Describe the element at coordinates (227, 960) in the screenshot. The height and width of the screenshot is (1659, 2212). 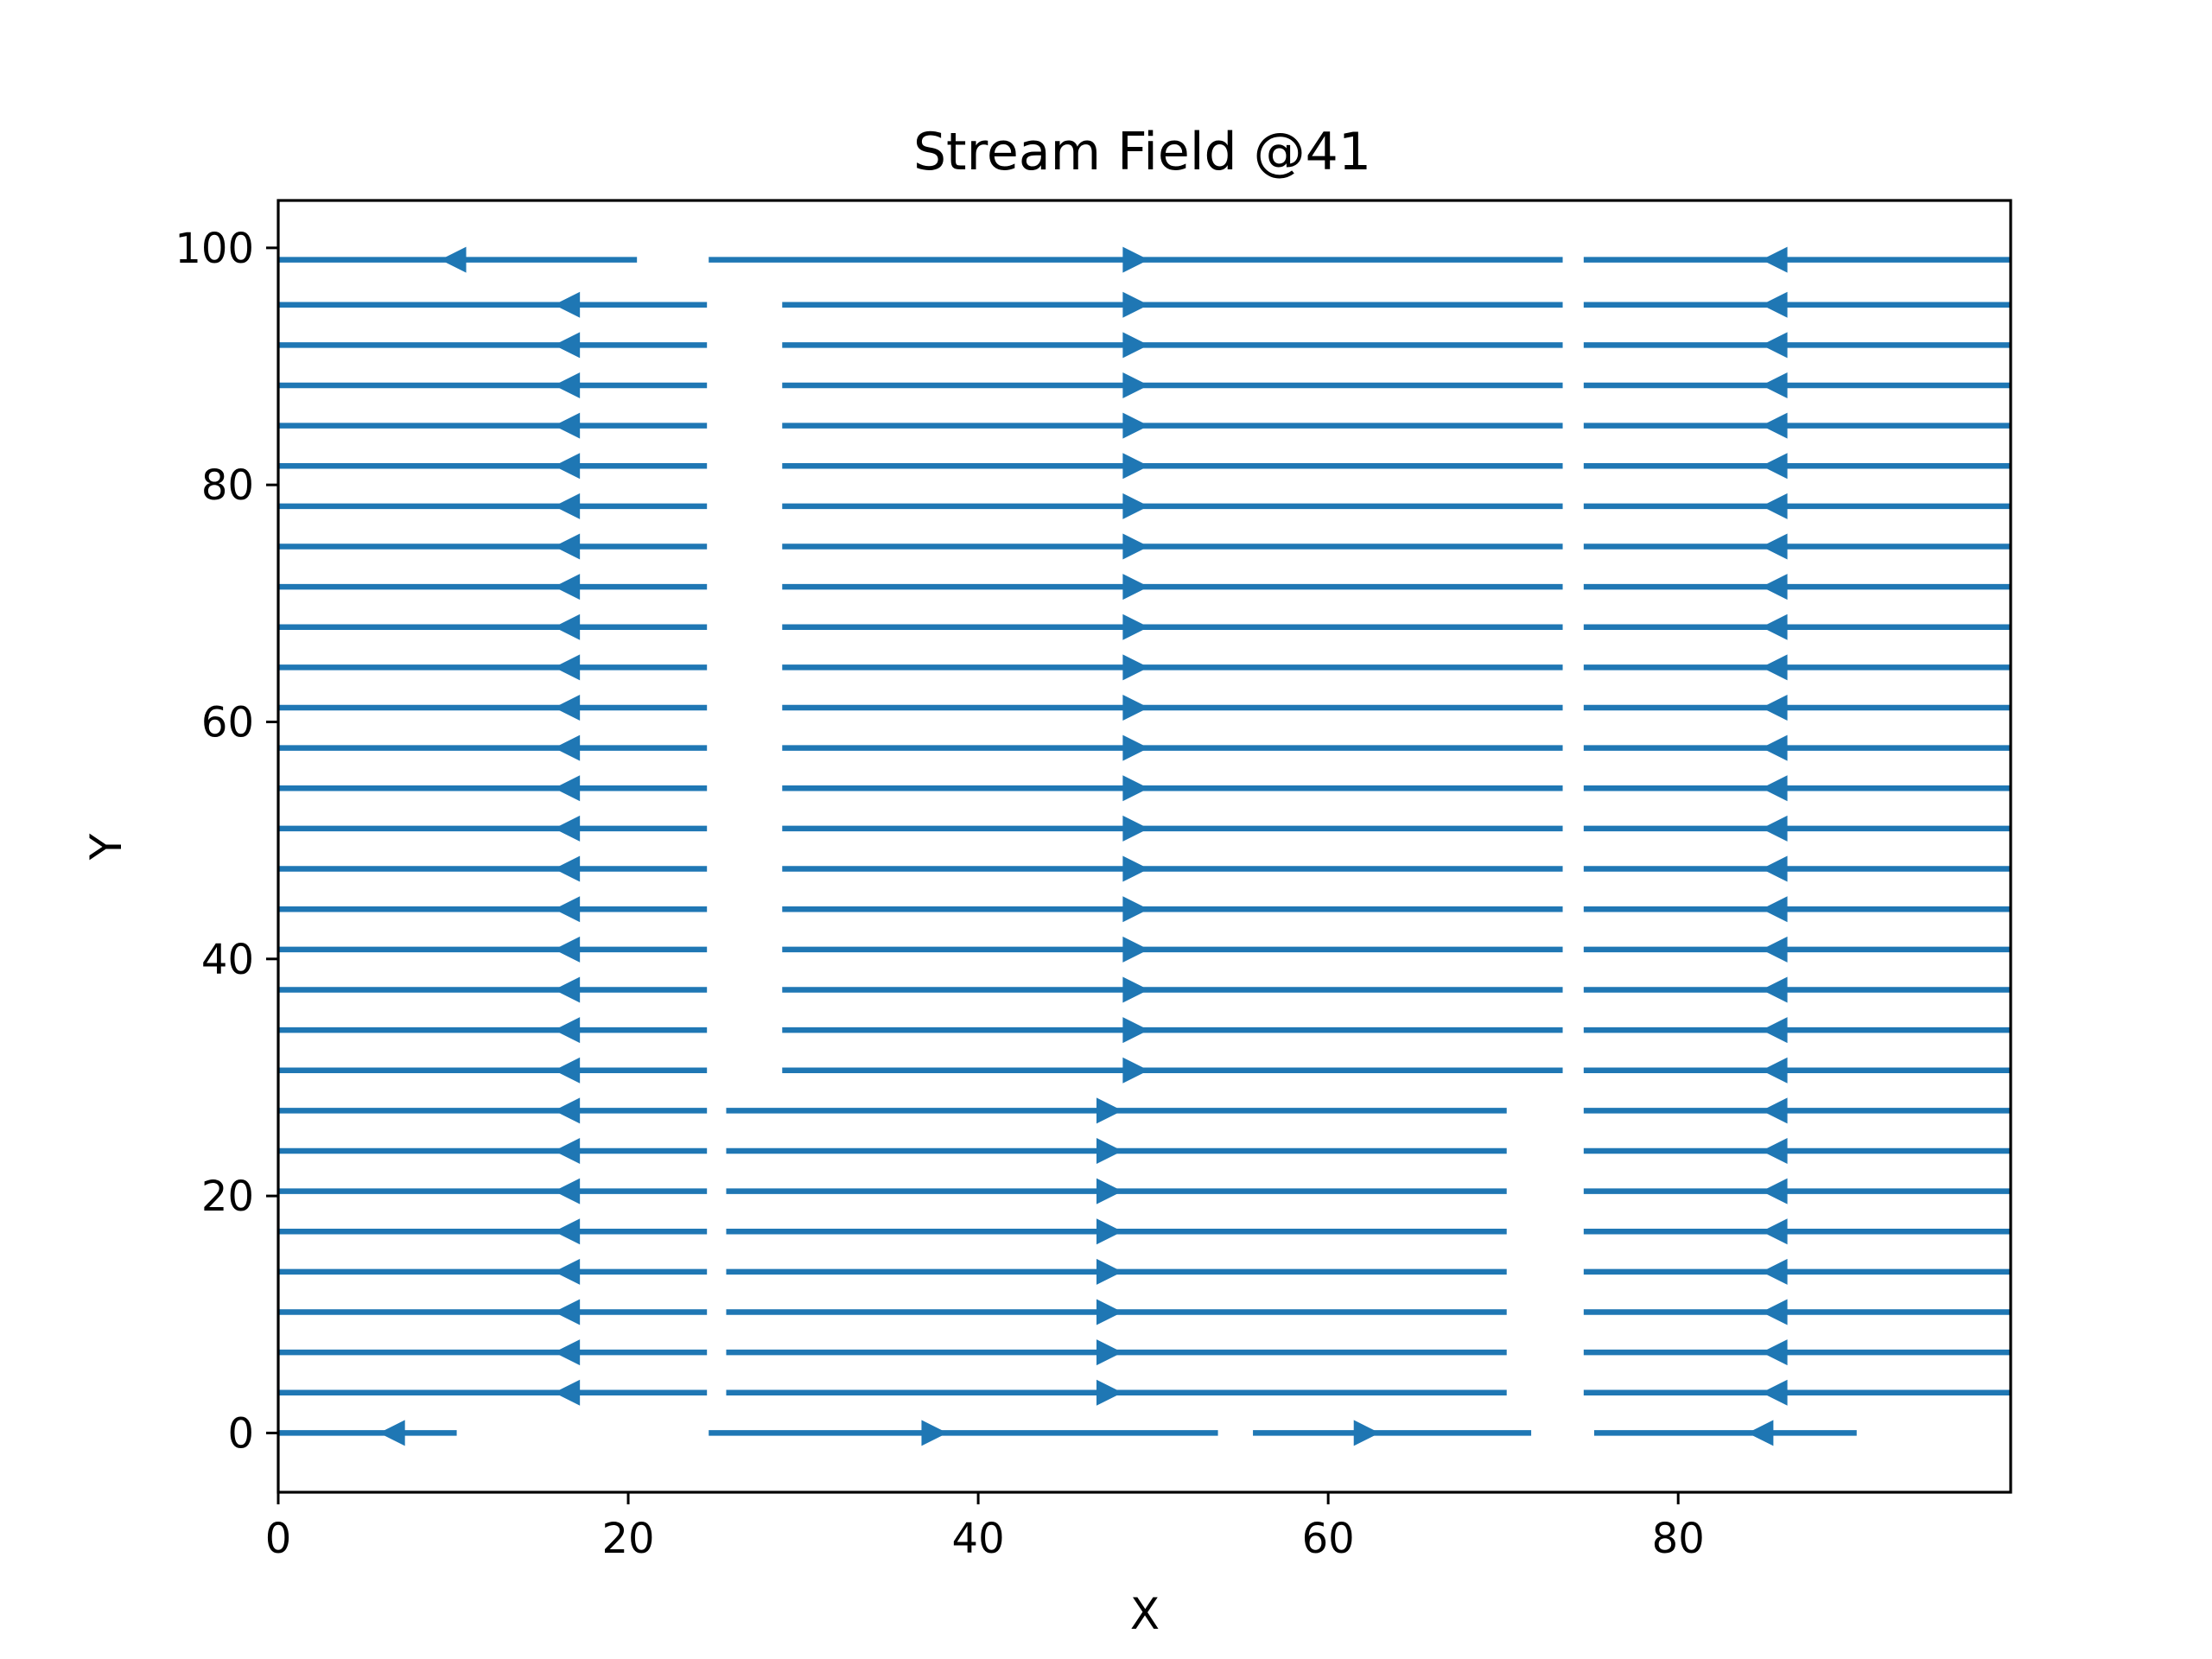
I see `y-tick-label: 40` at that location.